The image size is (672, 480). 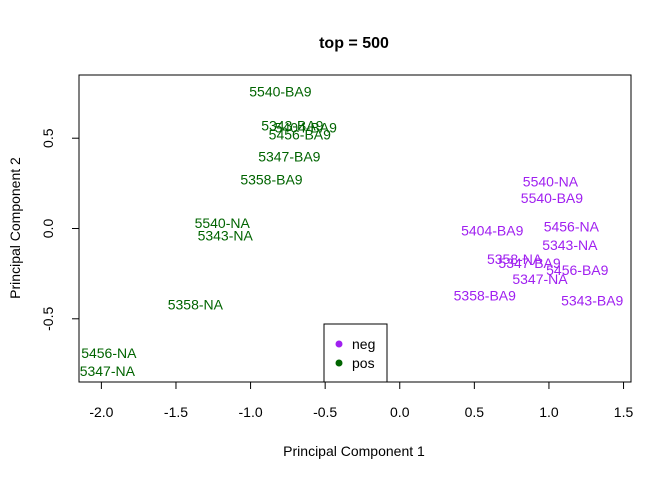 What do you see at coordinates (226, 236) in the screenshot?
I see `point-label-pos: 5343-NA` at bounding box center [226, 236].